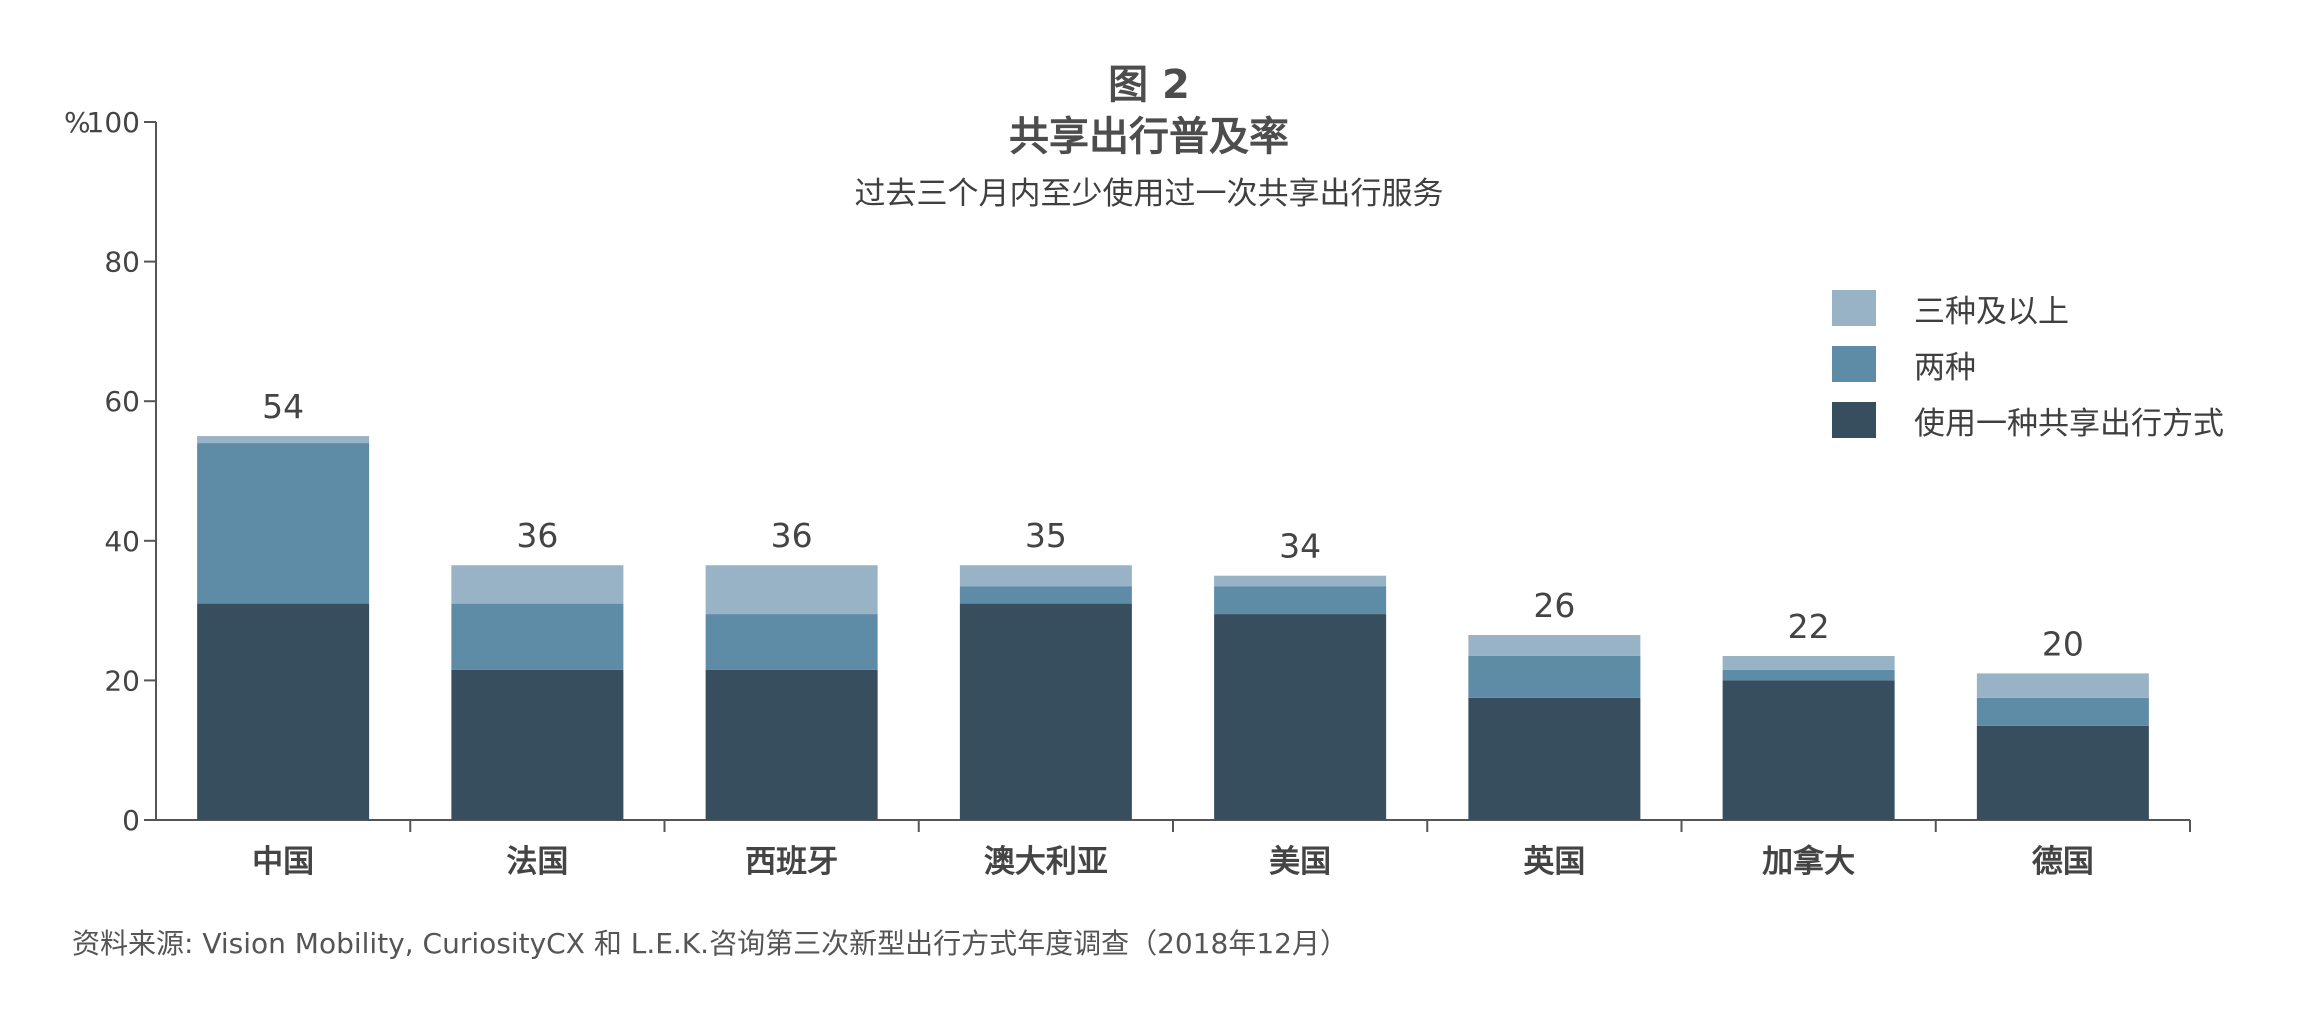 This screenshot has width=2298, height=1024. Describe the element at coordinates (113, 122) in the screenshot. I see `y-tick-label: 100` at that location.